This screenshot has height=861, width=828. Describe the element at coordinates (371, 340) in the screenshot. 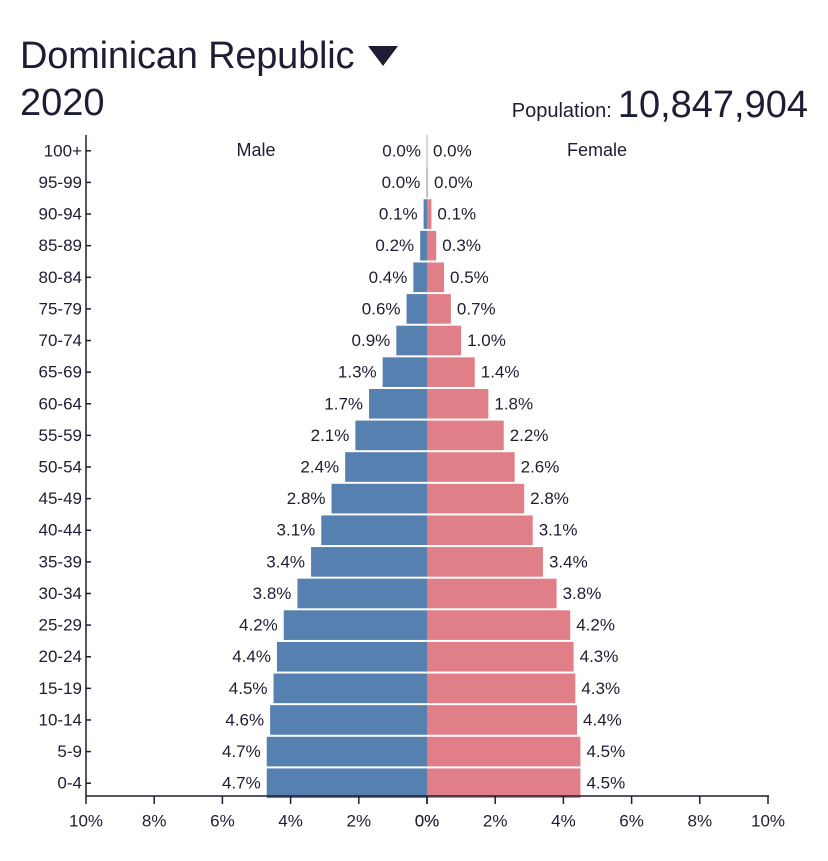

I see `male-value-label: 0.9%` at that location.